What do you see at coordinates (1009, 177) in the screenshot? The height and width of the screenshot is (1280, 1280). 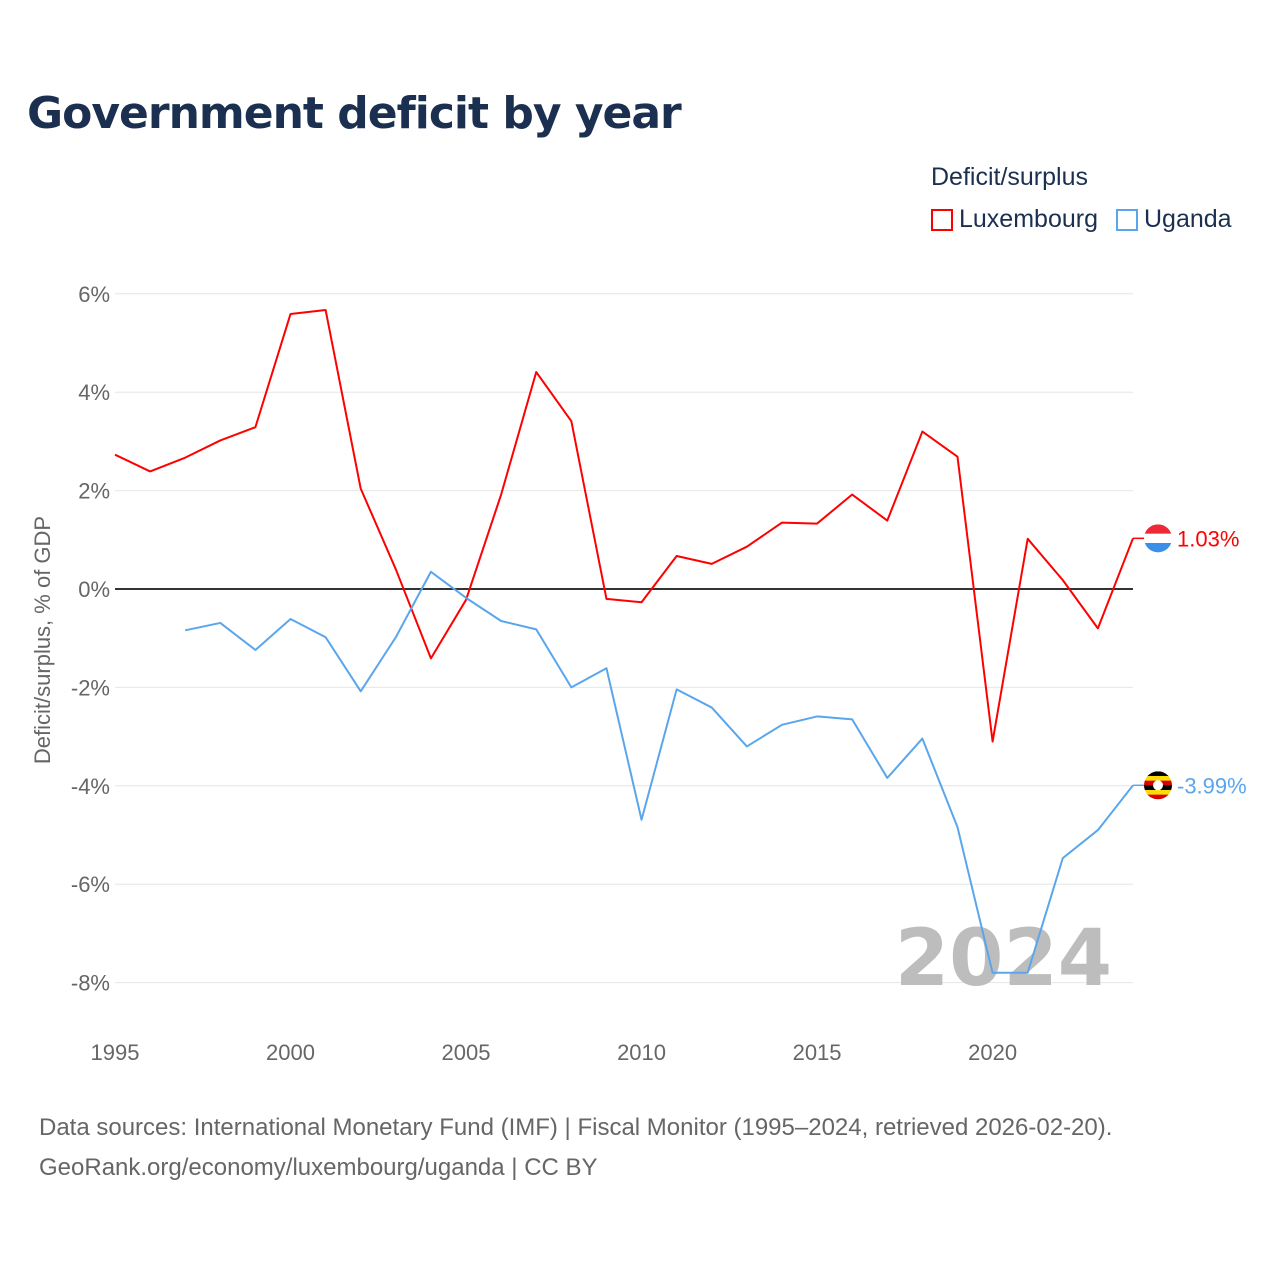 I see `legend-title: Deficit/surplus` at bounding box center [1009, 177].